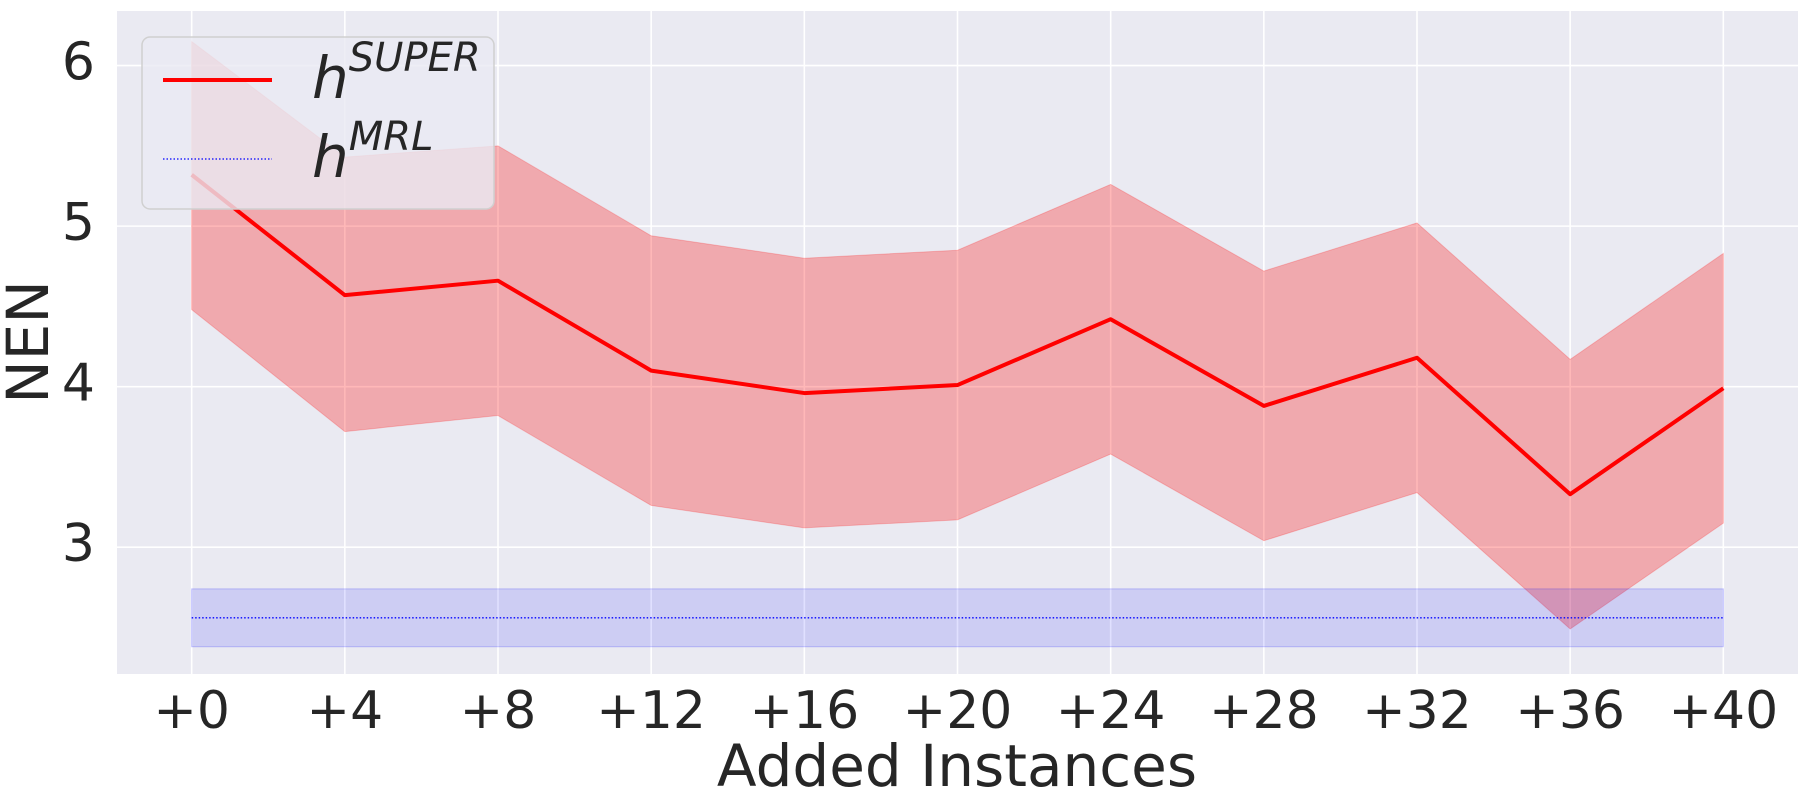 The width and height of the screenshot is (1800, 800). What do you see at coordinates (804, 711) in the screenshot?
I see `x-tick-label: +16` at bounding box center [804, 711].